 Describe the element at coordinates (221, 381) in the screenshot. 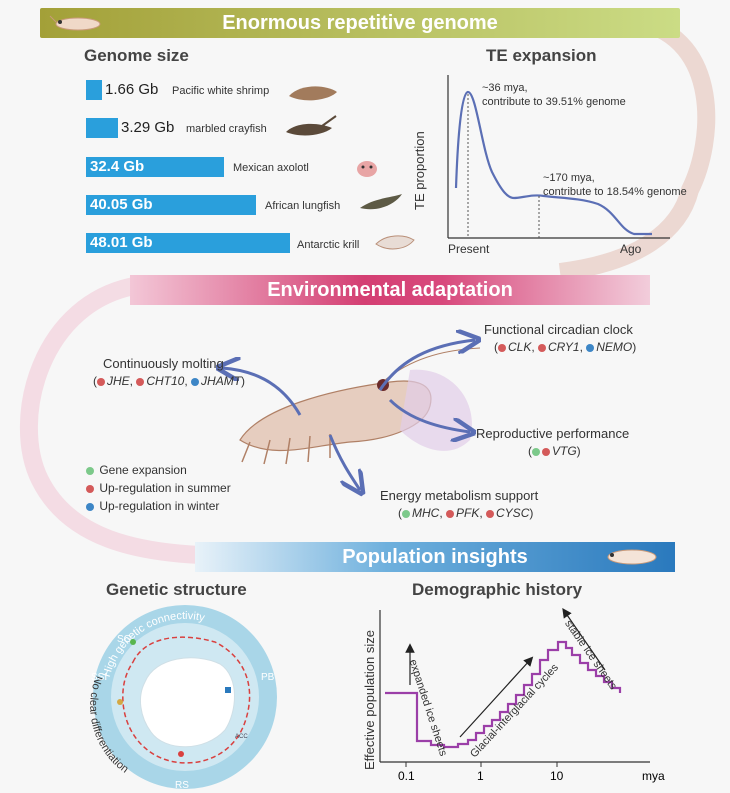

I see `gene-jhamt: JHAMT` at that location.